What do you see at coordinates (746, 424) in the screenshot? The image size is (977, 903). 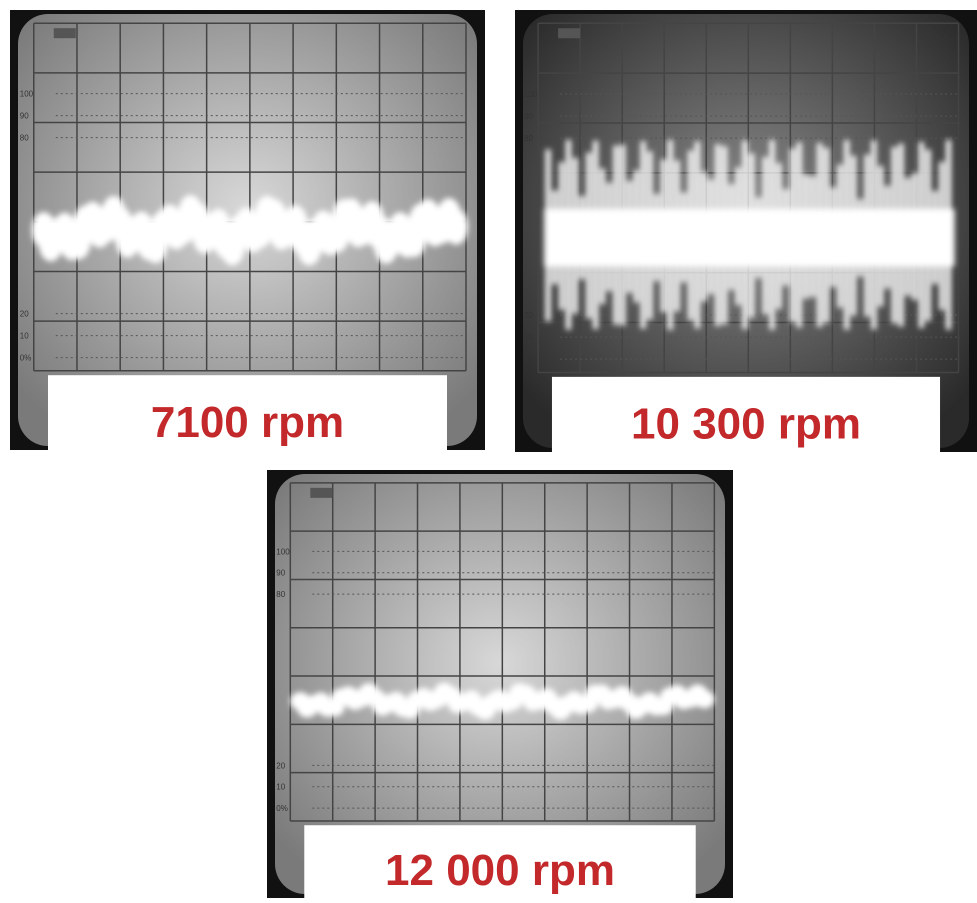 I see `rpm-label: 10 300 rpm` at bounding box center [746, 424].